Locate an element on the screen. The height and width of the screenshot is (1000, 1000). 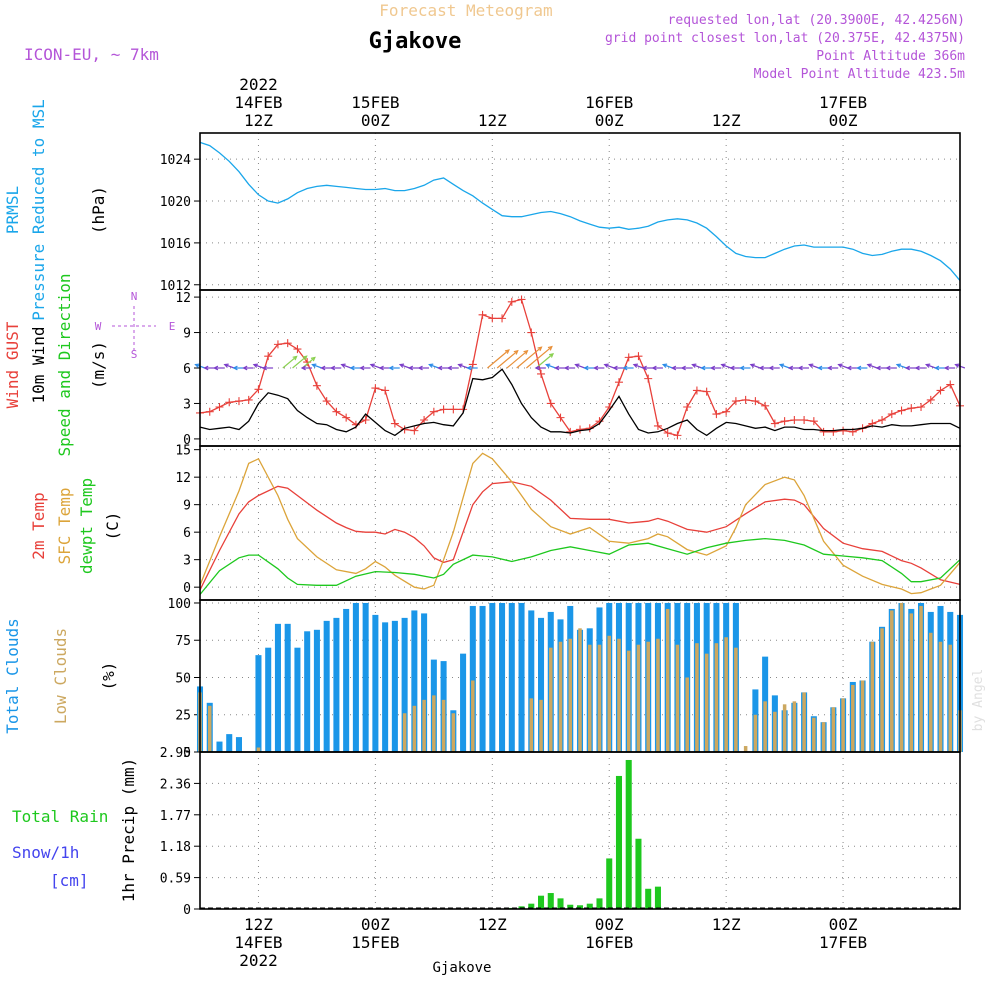
time-label-top: 00Z is located at coordinates (375, 120).